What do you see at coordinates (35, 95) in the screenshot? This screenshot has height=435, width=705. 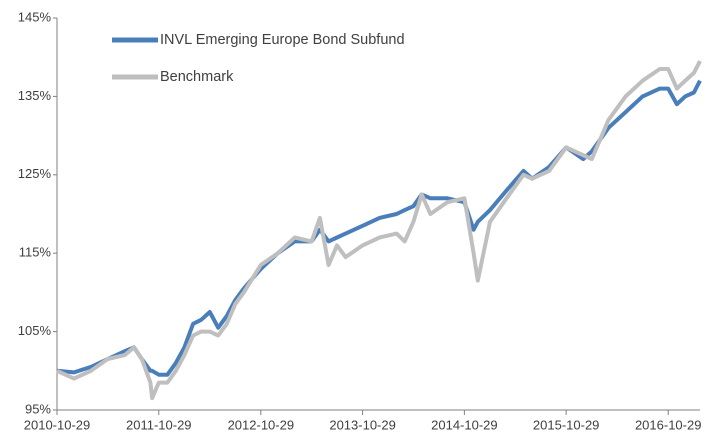 I see `y-tick-label: 135%` at bounding box center [35, 95].